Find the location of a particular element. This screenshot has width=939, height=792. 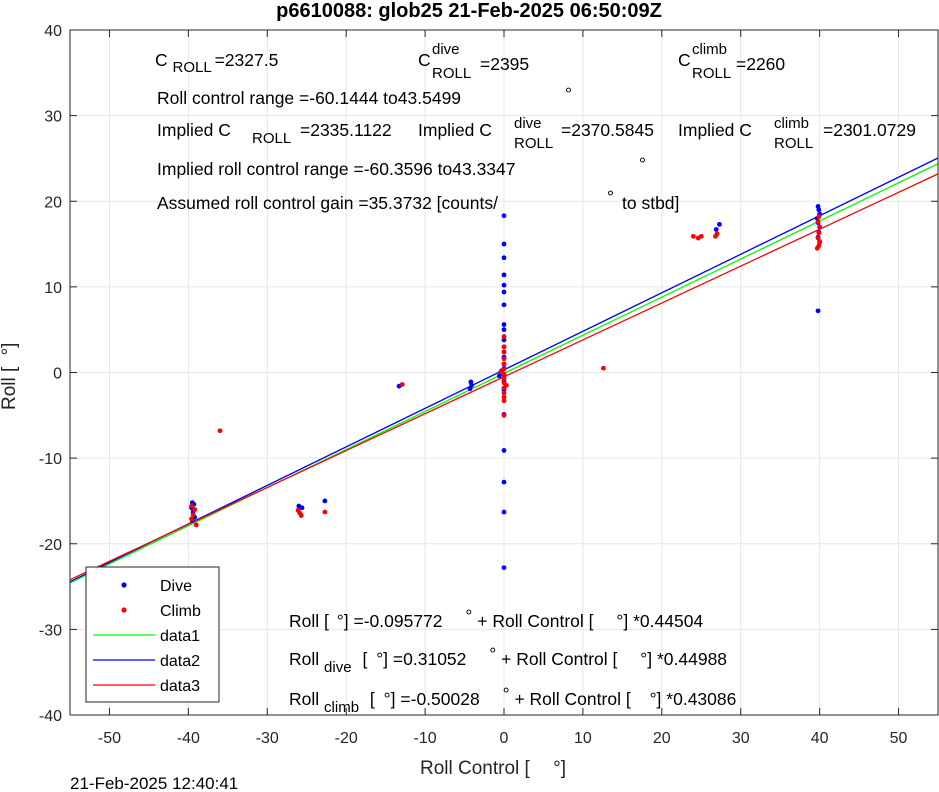

fit-dive-e: + Roll Control [ is located at coordinates (559, 659).